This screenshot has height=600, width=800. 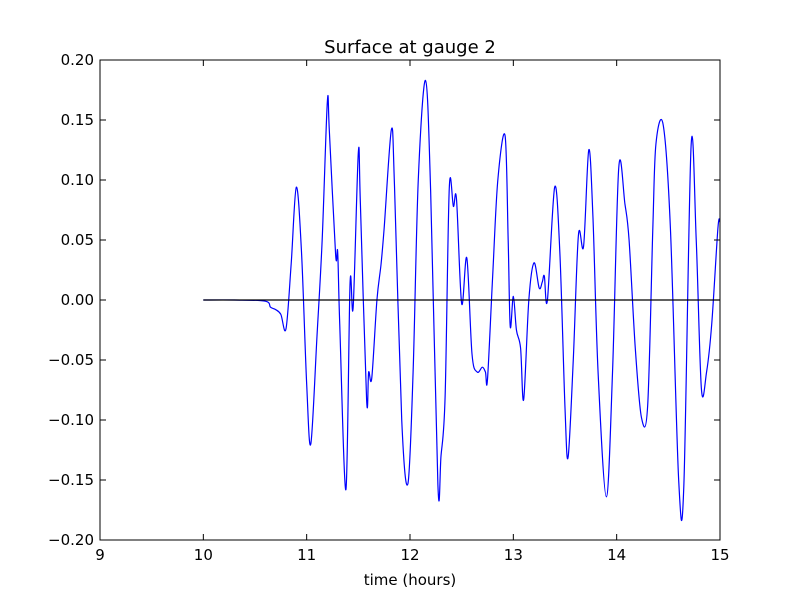 What do you see at coordinates (410, 580) in the screenshot?
I see `x-axis-label: time (hours)` at bounding box center [410, 580].